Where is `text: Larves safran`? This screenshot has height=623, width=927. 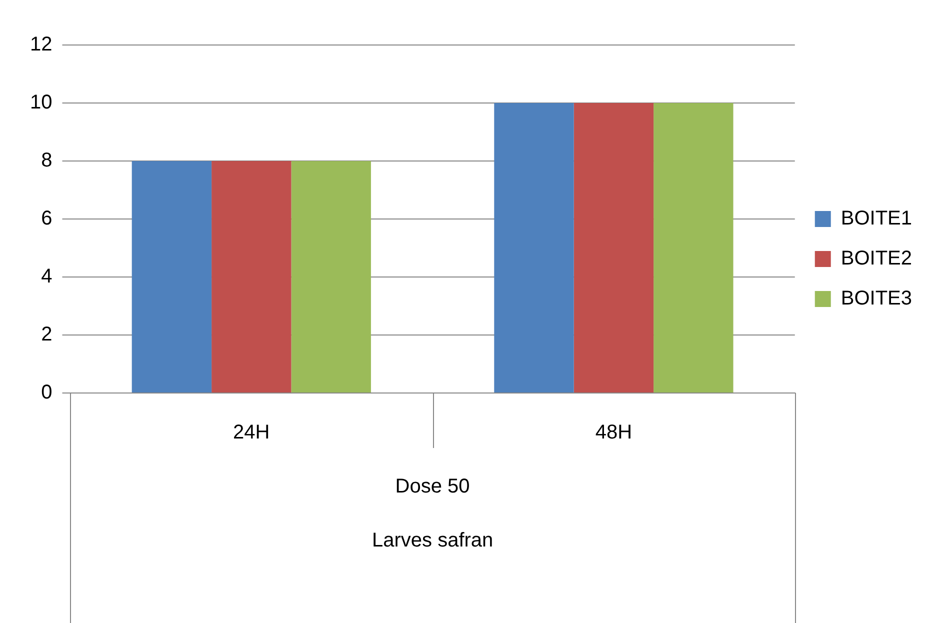
text: Larves safran is located at coordinates (433, 541).